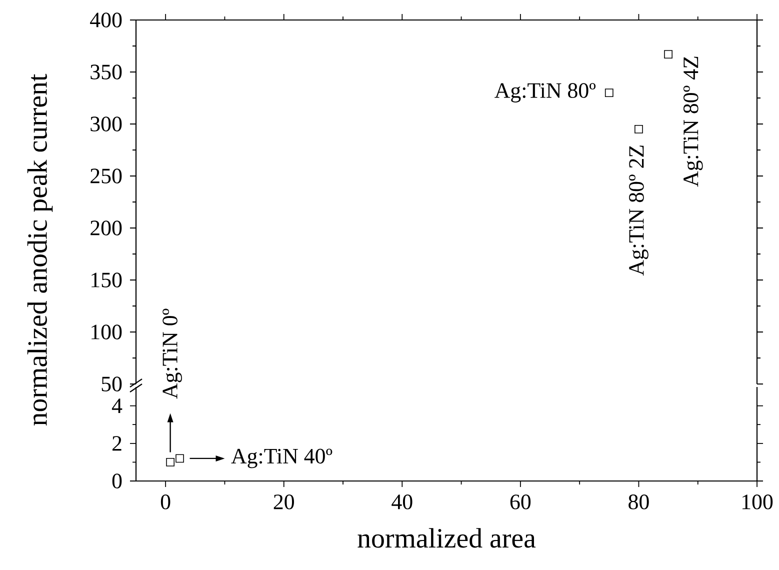 Image resolution: width=779 pixels, height=570 pixels. I want to click on y-tick-label: 150, so click(107, 280).